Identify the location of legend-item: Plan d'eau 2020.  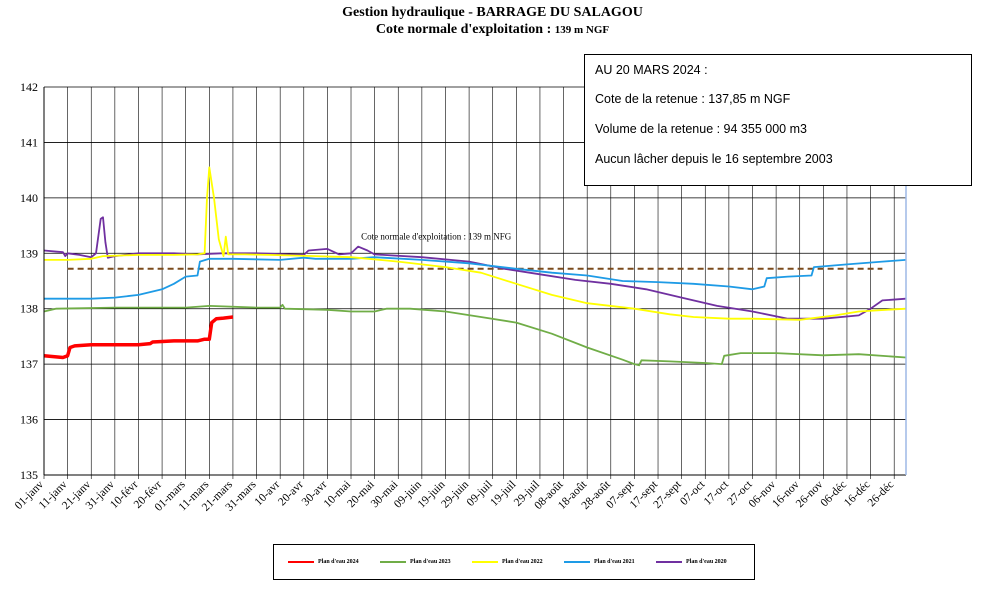
(691, 562).